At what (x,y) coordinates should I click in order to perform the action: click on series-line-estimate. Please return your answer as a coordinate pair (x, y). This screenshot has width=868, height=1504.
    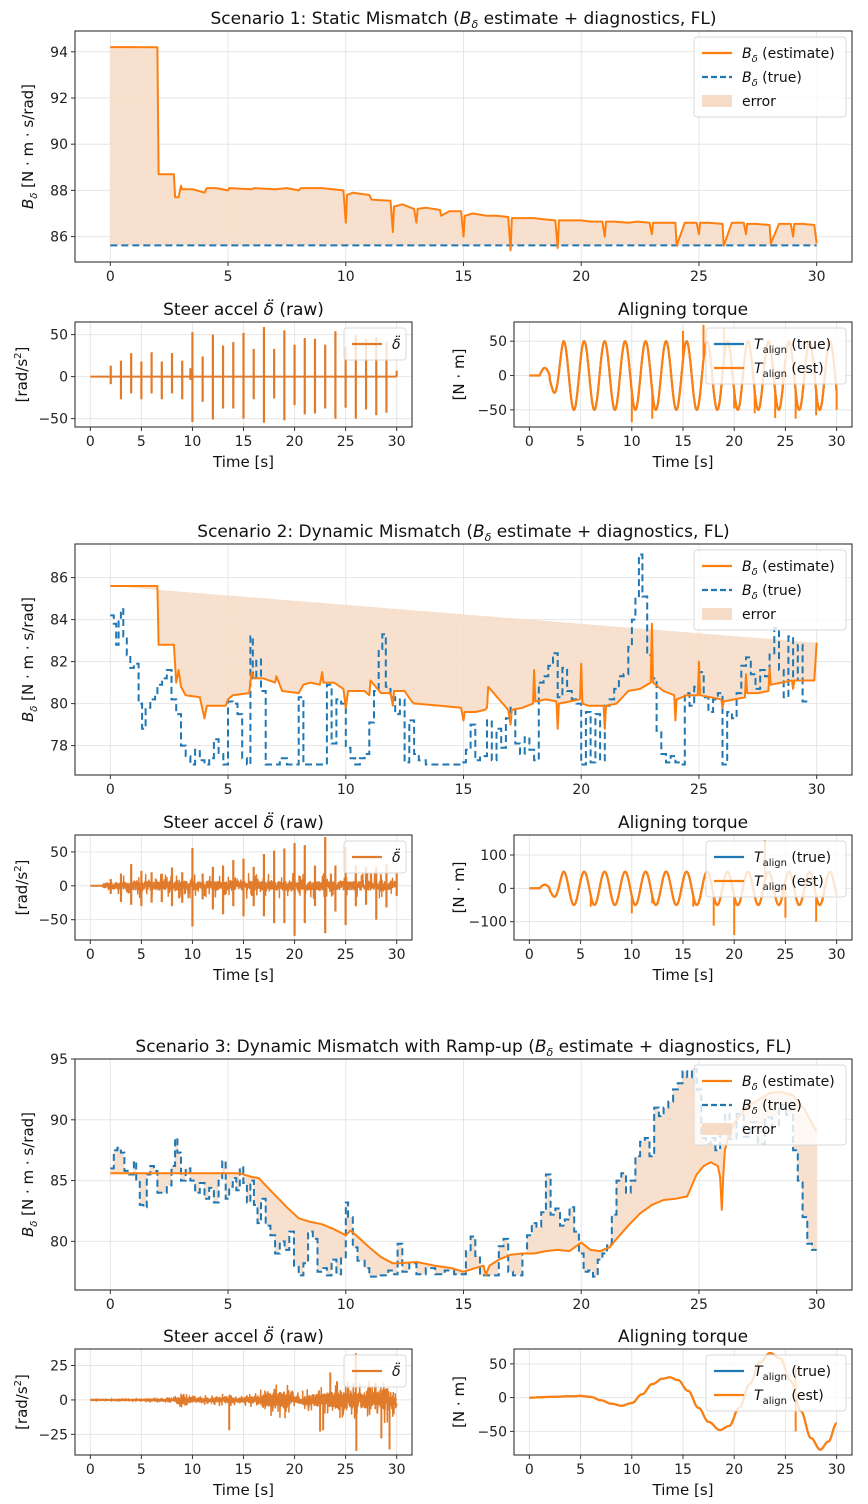
    Looking at the image, I should click on (464, 657).